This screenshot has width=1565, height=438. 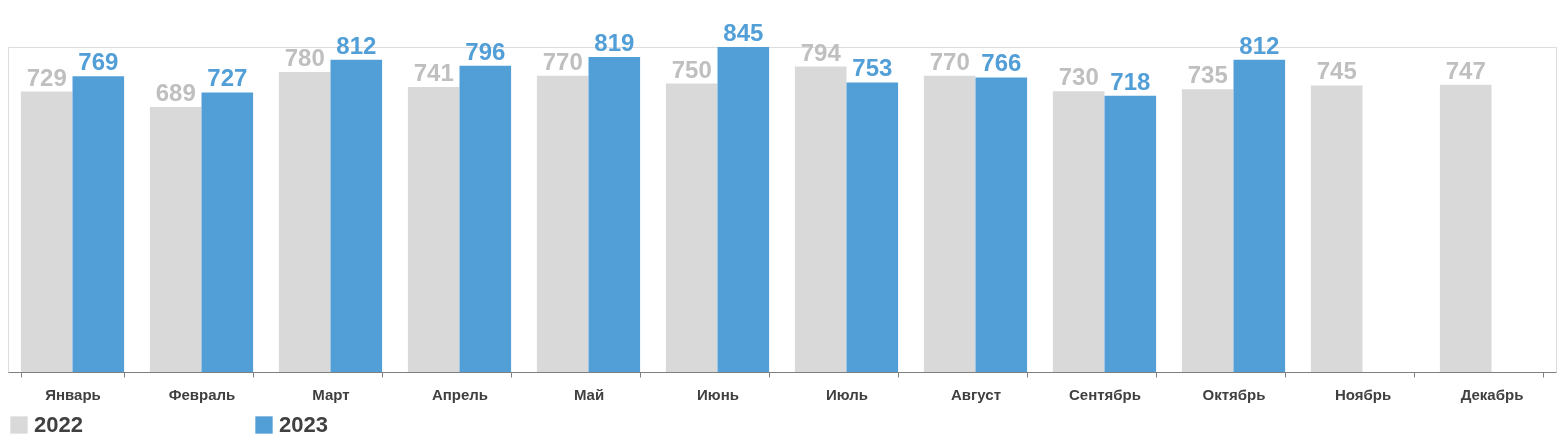 What do you see at coordinates (976, 394) in the screenshot?
I see `x-tick-label: Август` at bounding box center [976, 394].